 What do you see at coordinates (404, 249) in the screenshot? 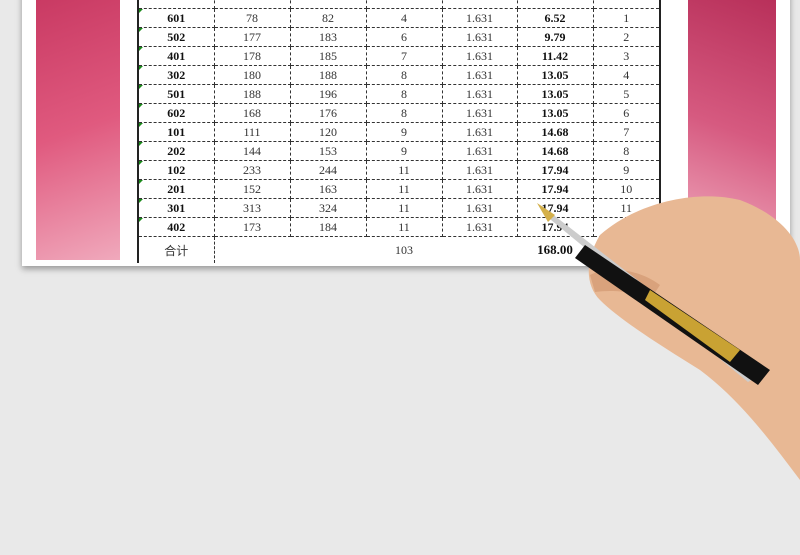
I see `total-usage: 103` at bounding box center [404, 249].